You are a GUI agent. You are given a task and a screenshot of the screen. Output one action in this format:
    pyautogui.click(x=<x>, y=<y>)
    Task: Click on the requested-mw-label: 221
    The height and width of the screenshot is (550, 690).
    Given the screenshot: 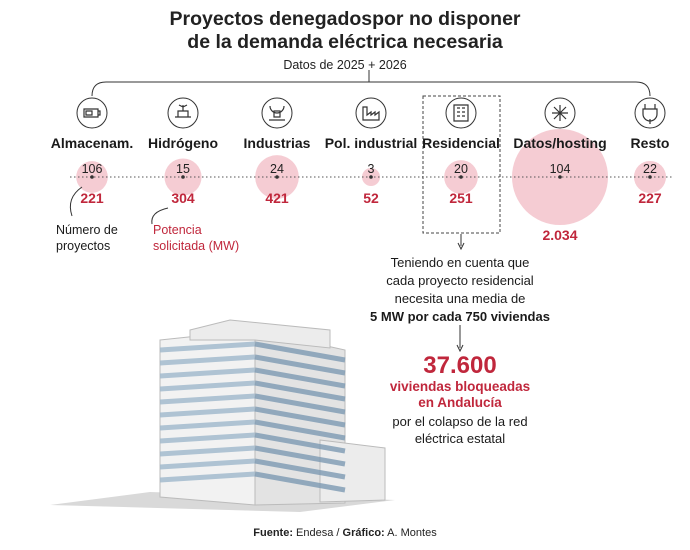 What is the action you would take?
    pyautogui.click(x=92, y=198)
    